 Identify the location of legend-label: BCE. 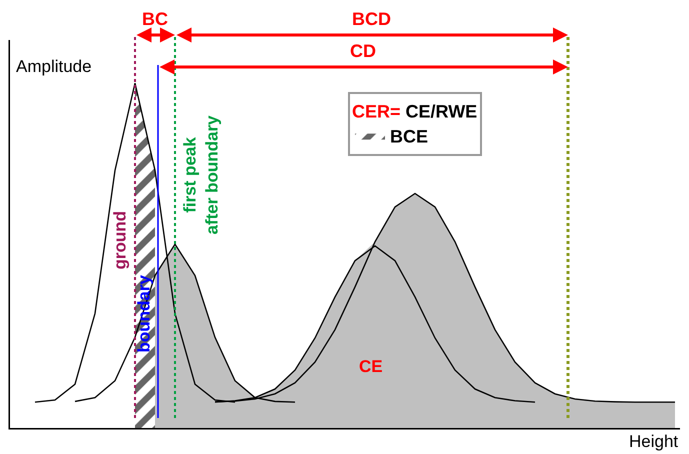
(409, 136).